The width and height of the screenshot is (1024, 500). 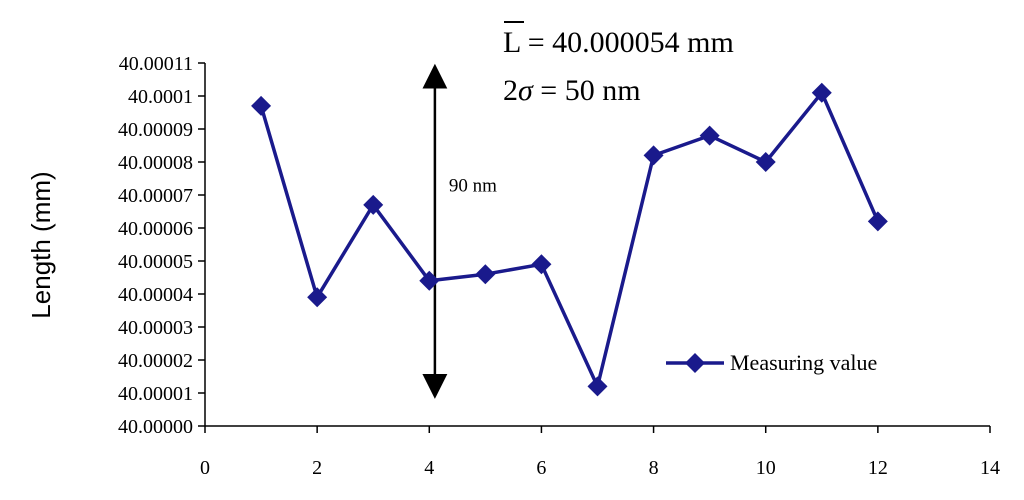 I want to click on y-axis-label: Length (mm), so click(x=41, y=244).